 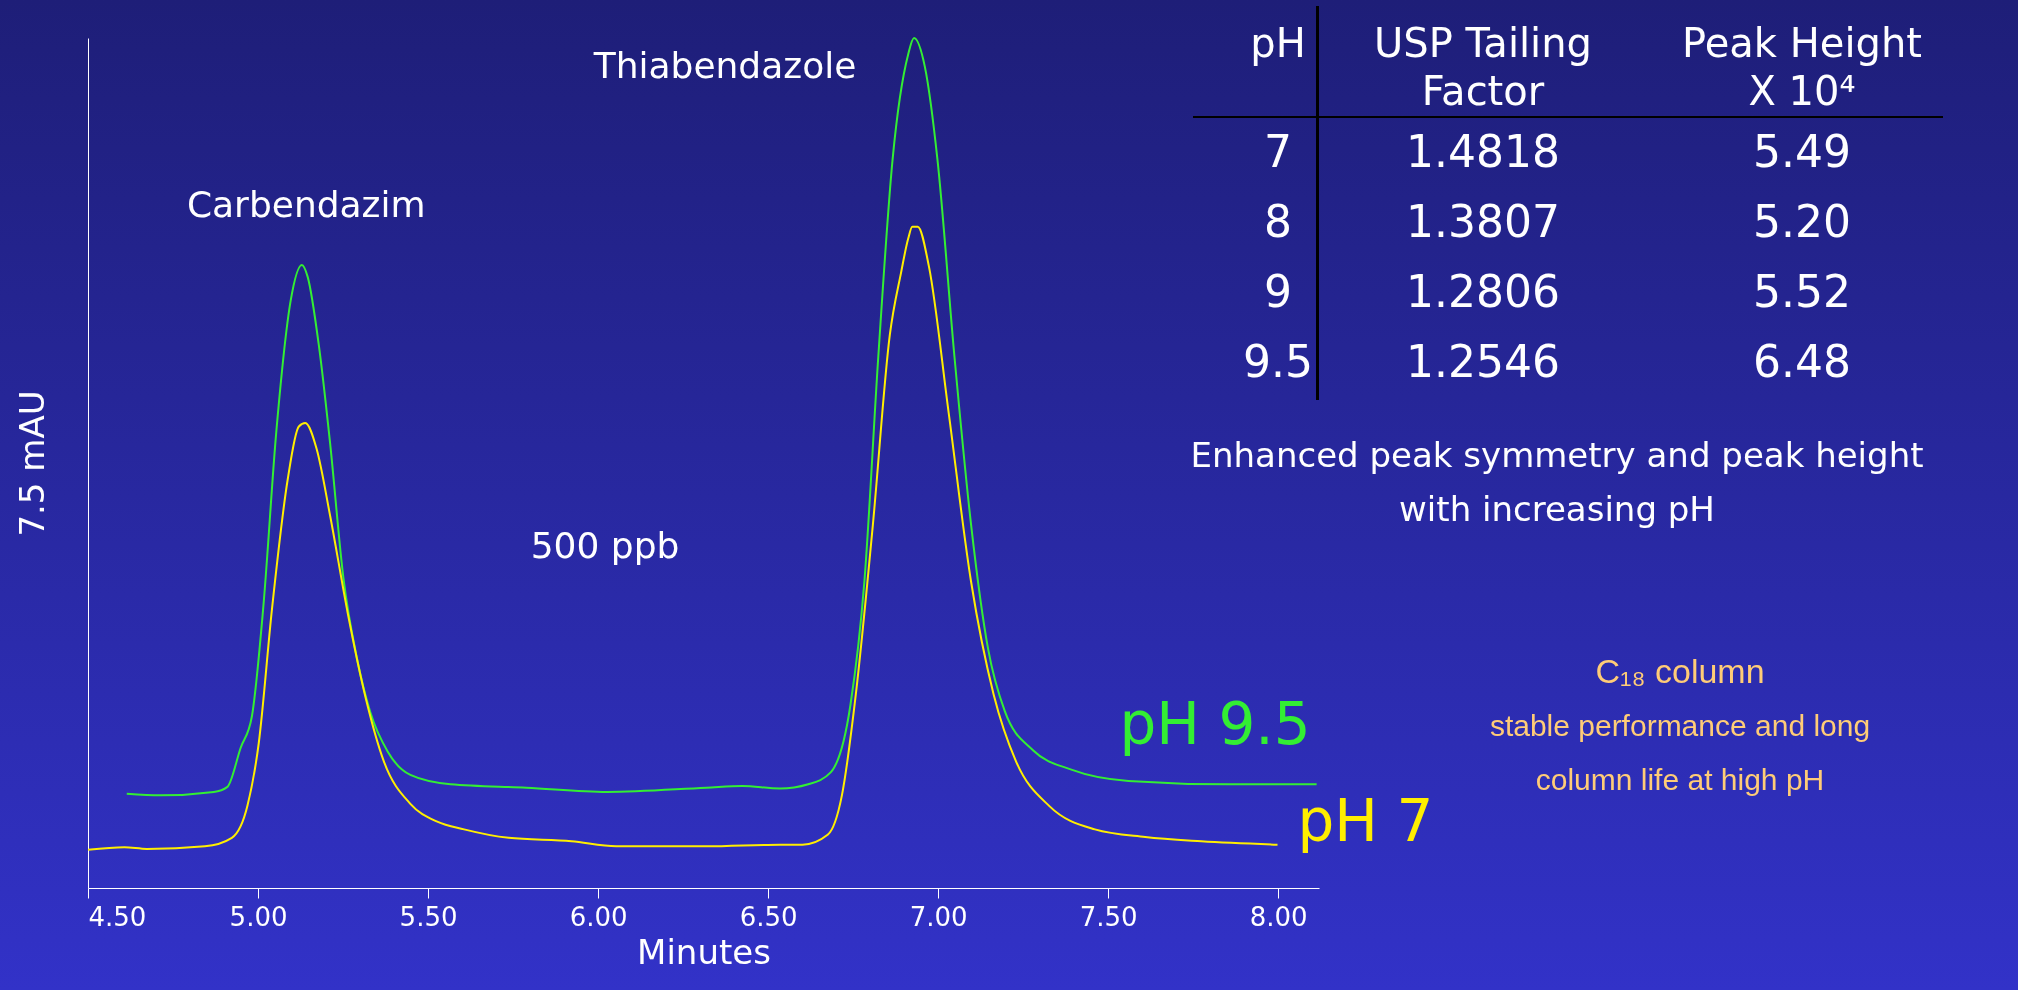 What do you see at coordinates (306, 204) in the screenshot?
I see `annotation: Carbendazim` at bounding box center [306, 204].